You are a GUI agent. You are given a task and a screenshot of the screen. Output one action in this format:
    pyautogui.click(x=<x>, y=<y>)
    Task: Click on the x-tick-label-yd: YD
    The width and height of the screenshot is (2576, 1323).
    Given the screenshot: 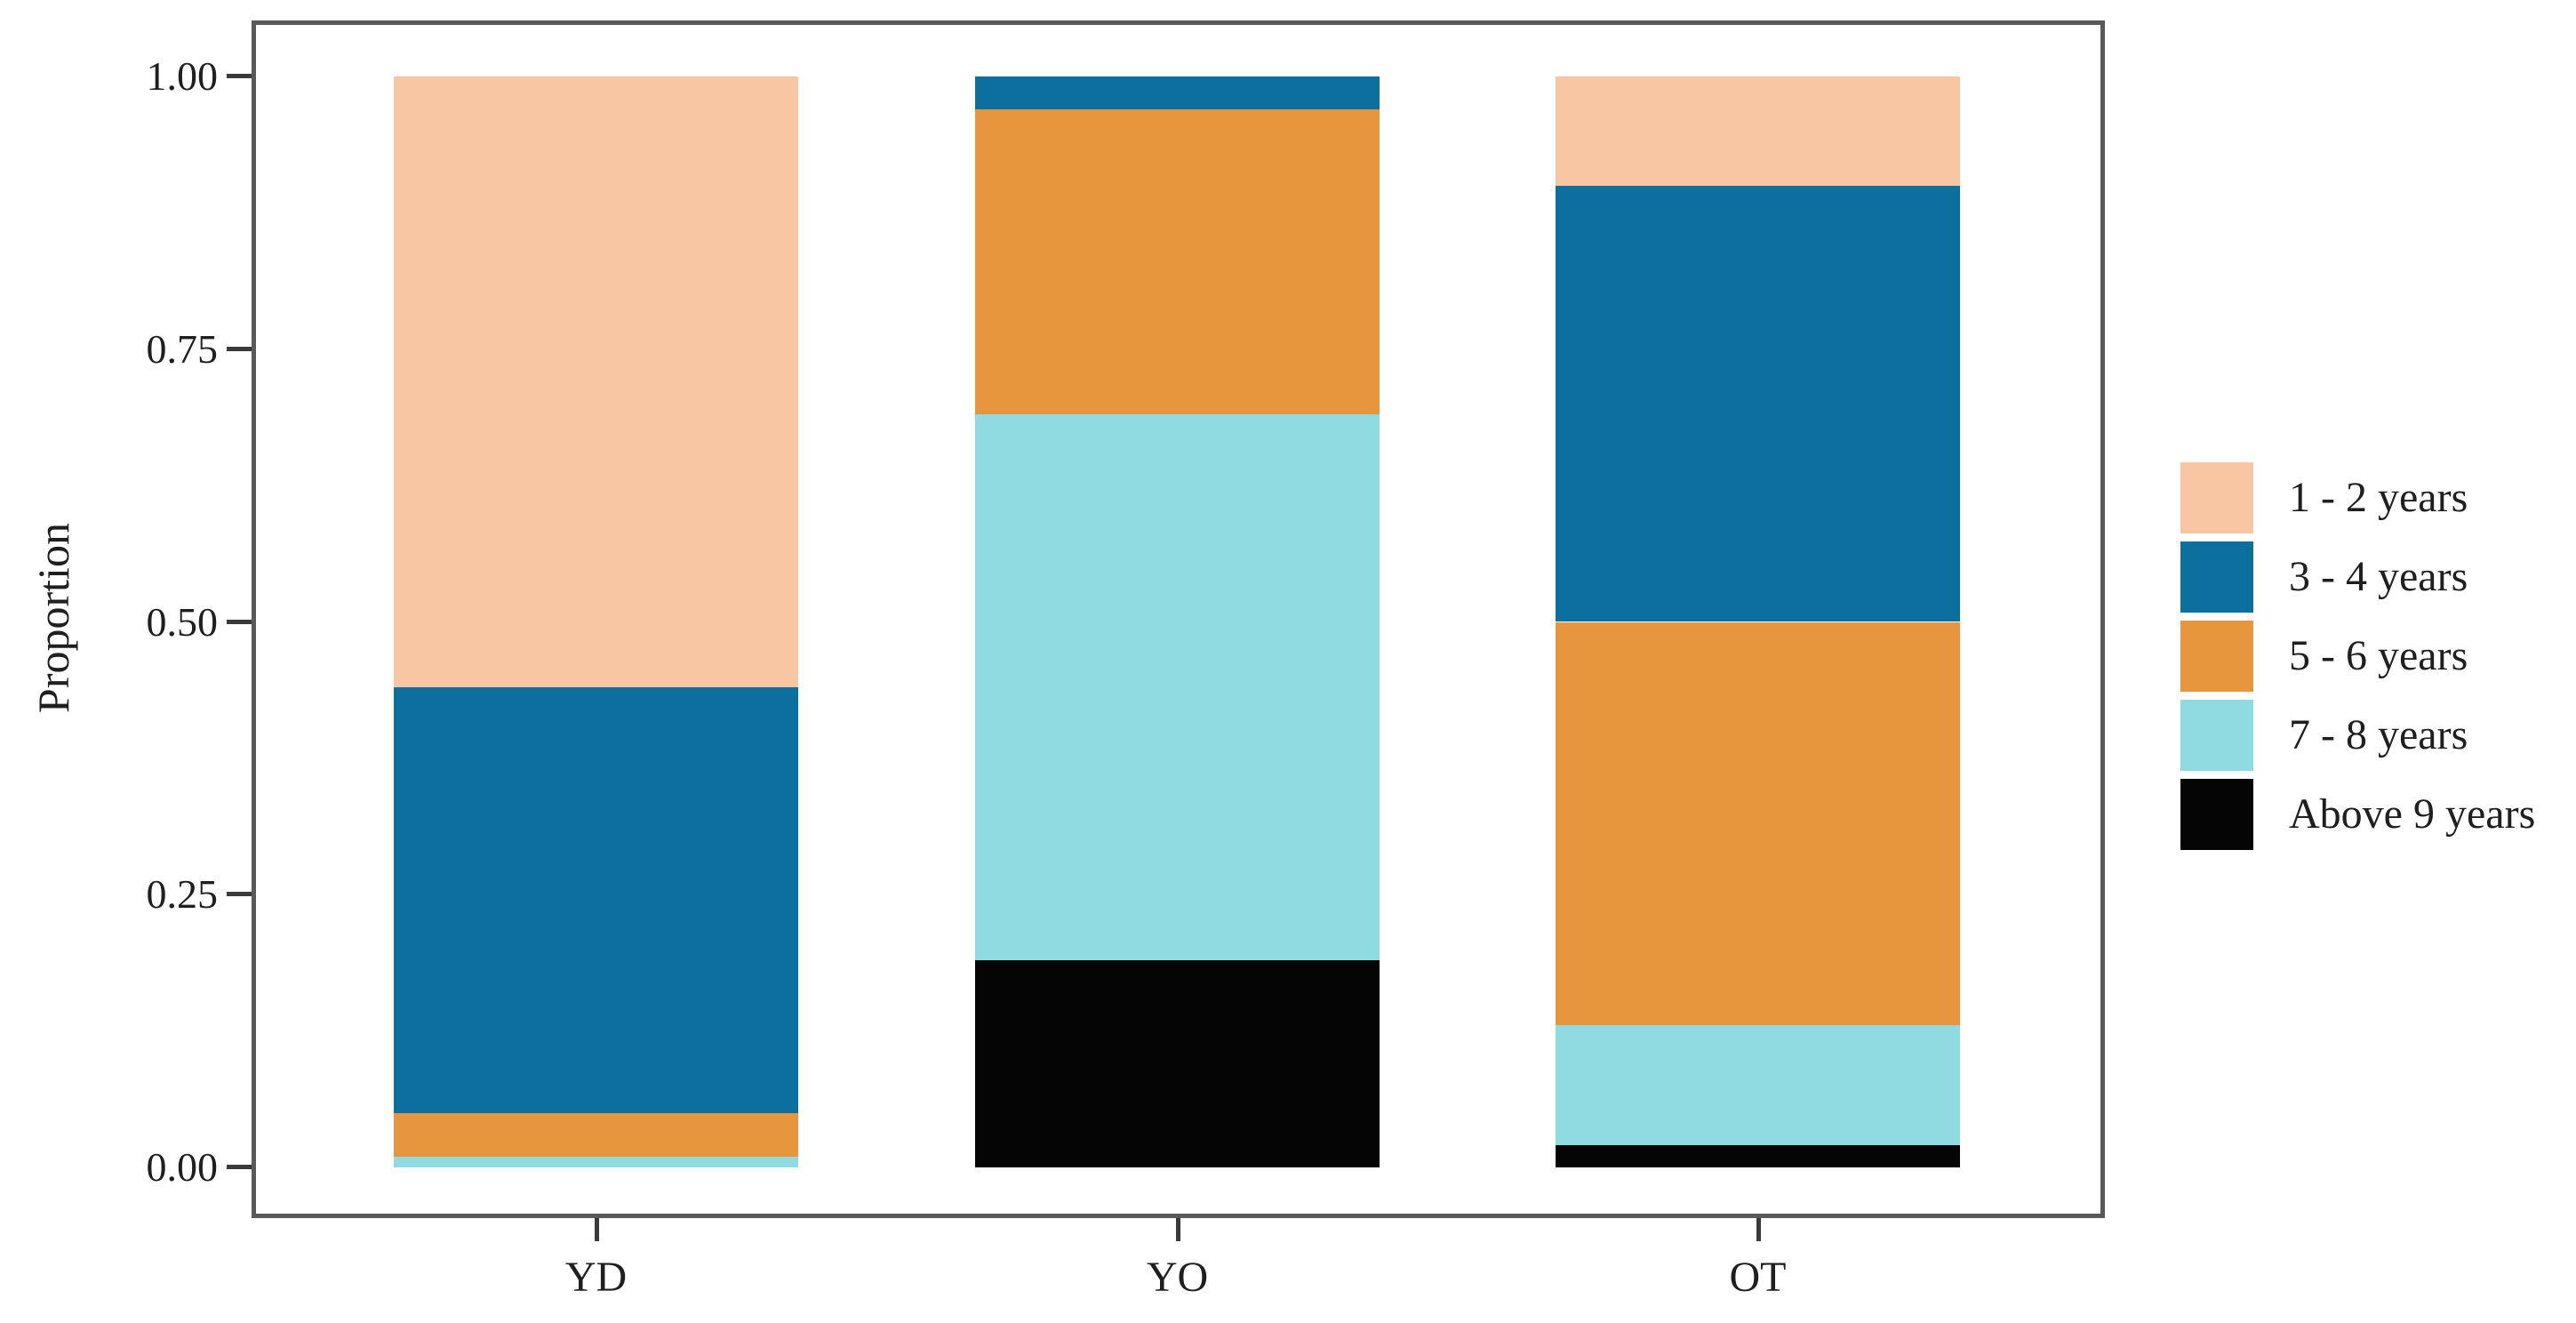 What is the action you would take?
    pyautogui.click(x=596, y=1277)
    